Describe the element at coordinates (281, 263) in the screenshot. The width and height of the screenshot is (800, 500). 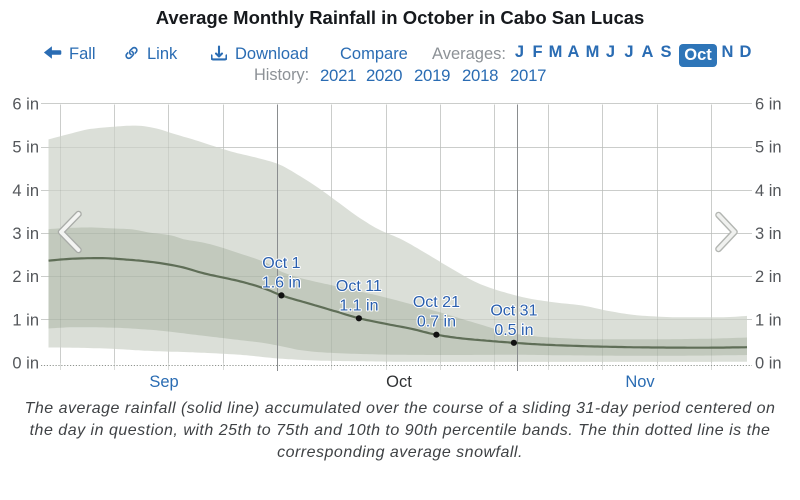
I see `svg-text: Oct 1` at that location.